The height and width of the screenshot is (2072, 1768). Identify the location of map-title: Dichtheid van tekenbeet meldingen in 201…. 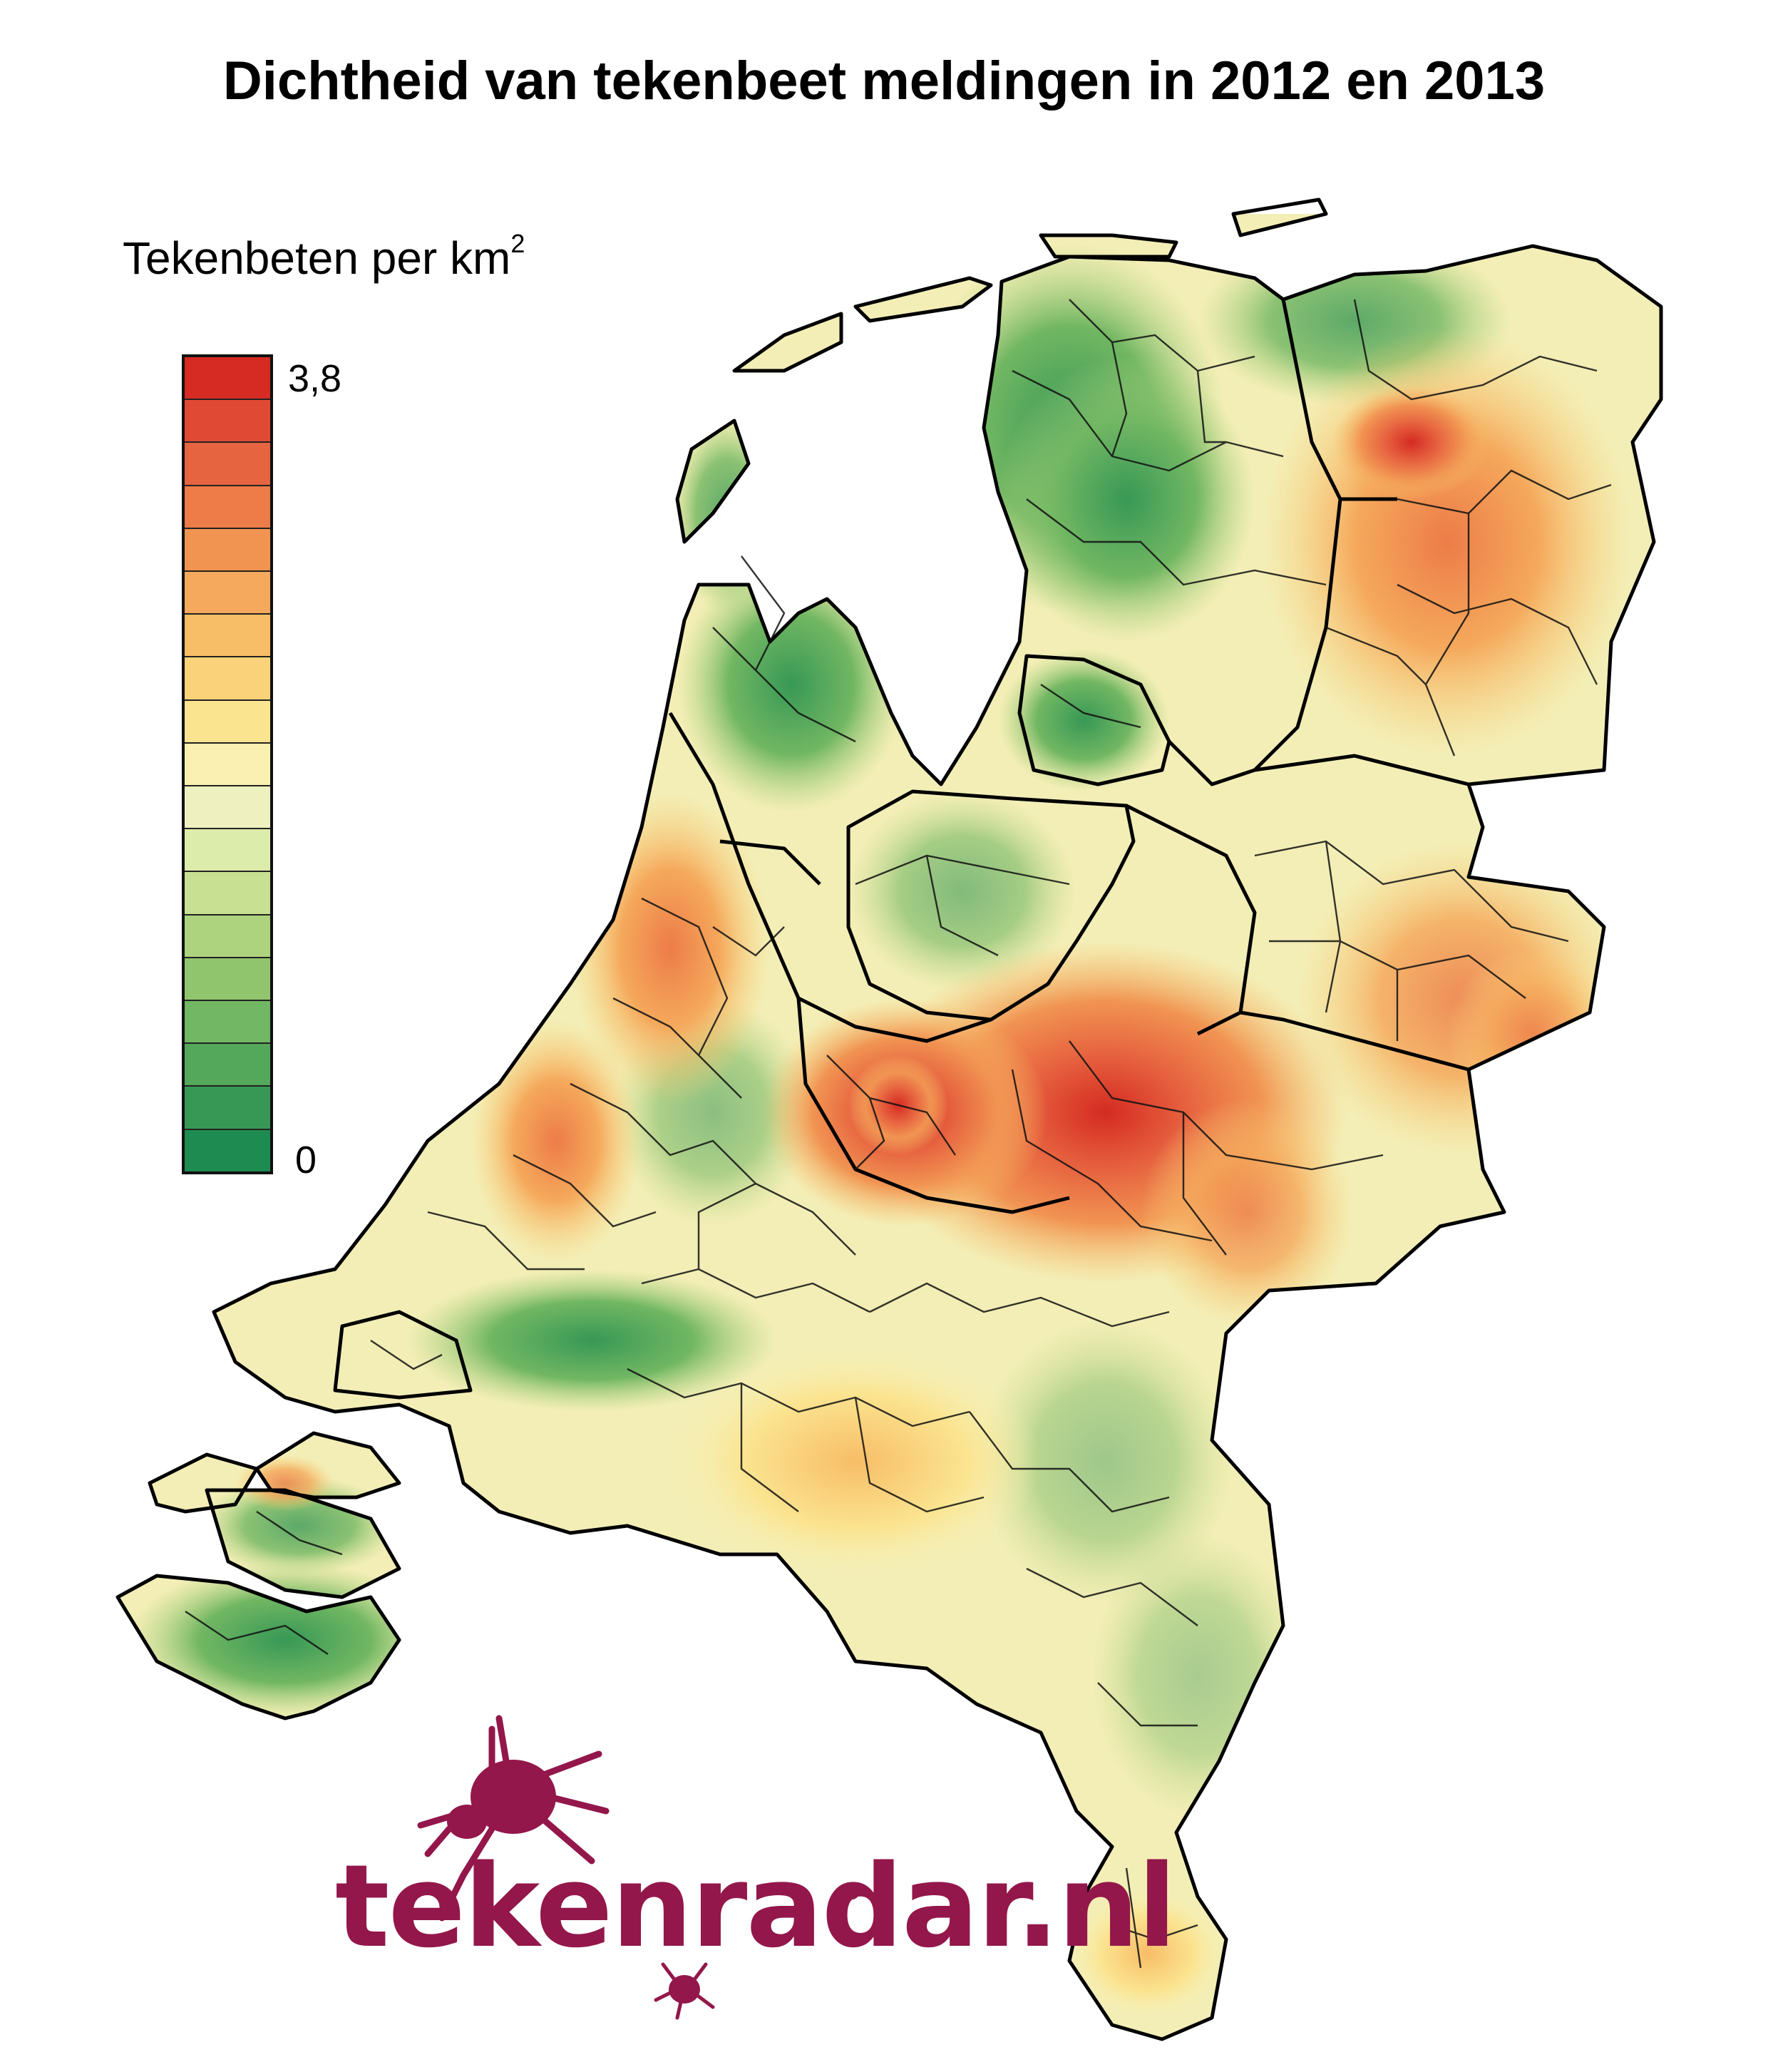
(884, 81).